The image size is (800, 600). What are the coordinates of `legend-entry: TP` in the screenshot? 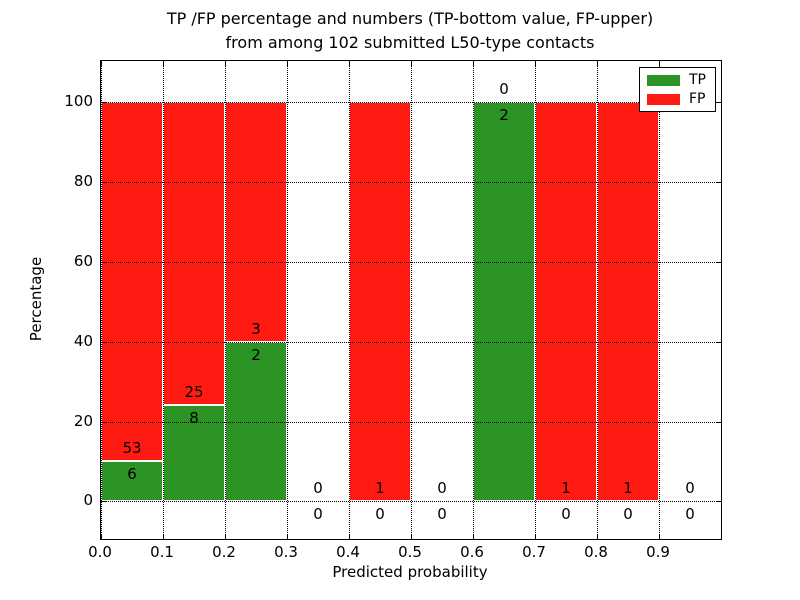 It's located at (676, 80).